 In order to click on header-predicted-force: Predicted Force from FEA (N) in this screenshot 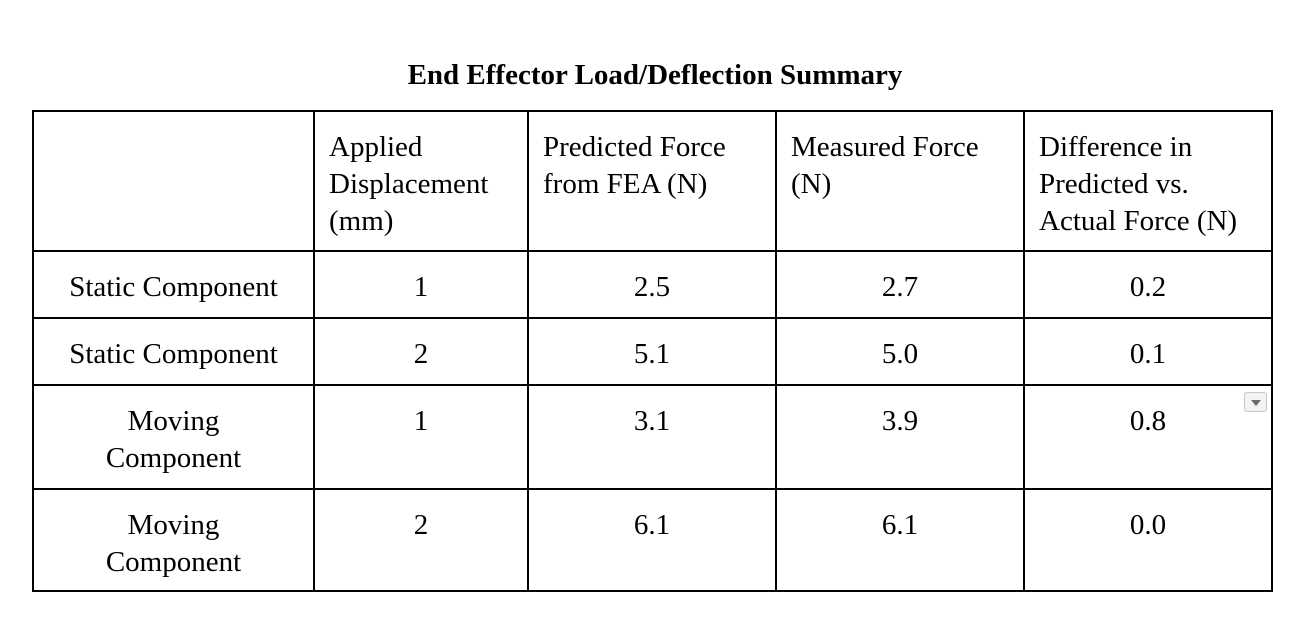, I will do `click(652, 181)`.